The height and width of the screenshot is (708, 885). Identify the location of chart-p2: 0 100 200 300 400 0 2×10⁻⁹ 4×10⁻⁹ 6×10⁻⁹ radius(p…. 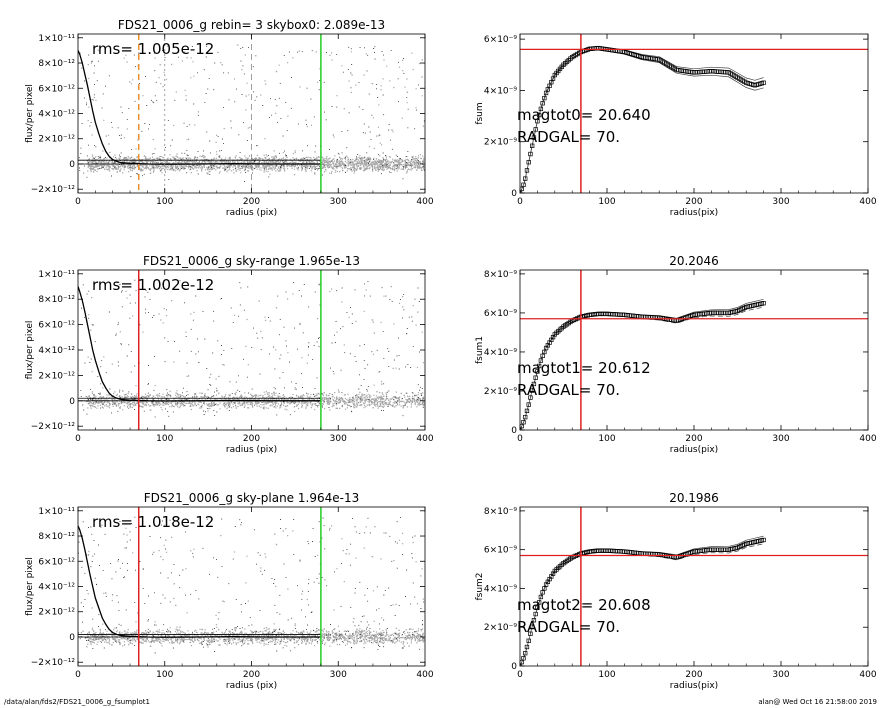
(676, 125).